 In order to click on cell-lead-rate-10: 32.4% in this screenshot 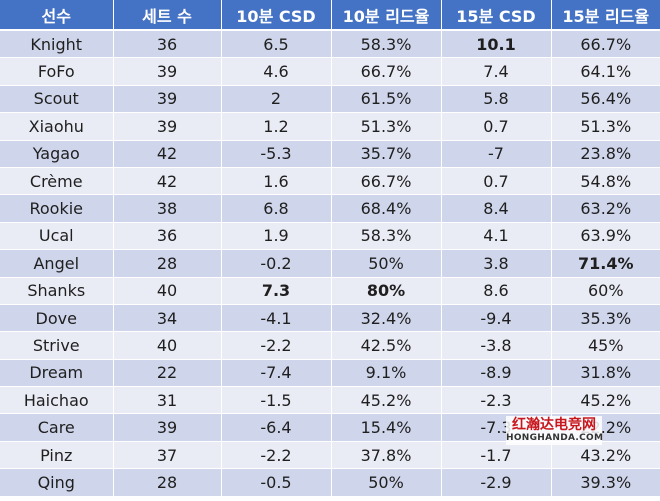, I will do `click(386, 318)`.